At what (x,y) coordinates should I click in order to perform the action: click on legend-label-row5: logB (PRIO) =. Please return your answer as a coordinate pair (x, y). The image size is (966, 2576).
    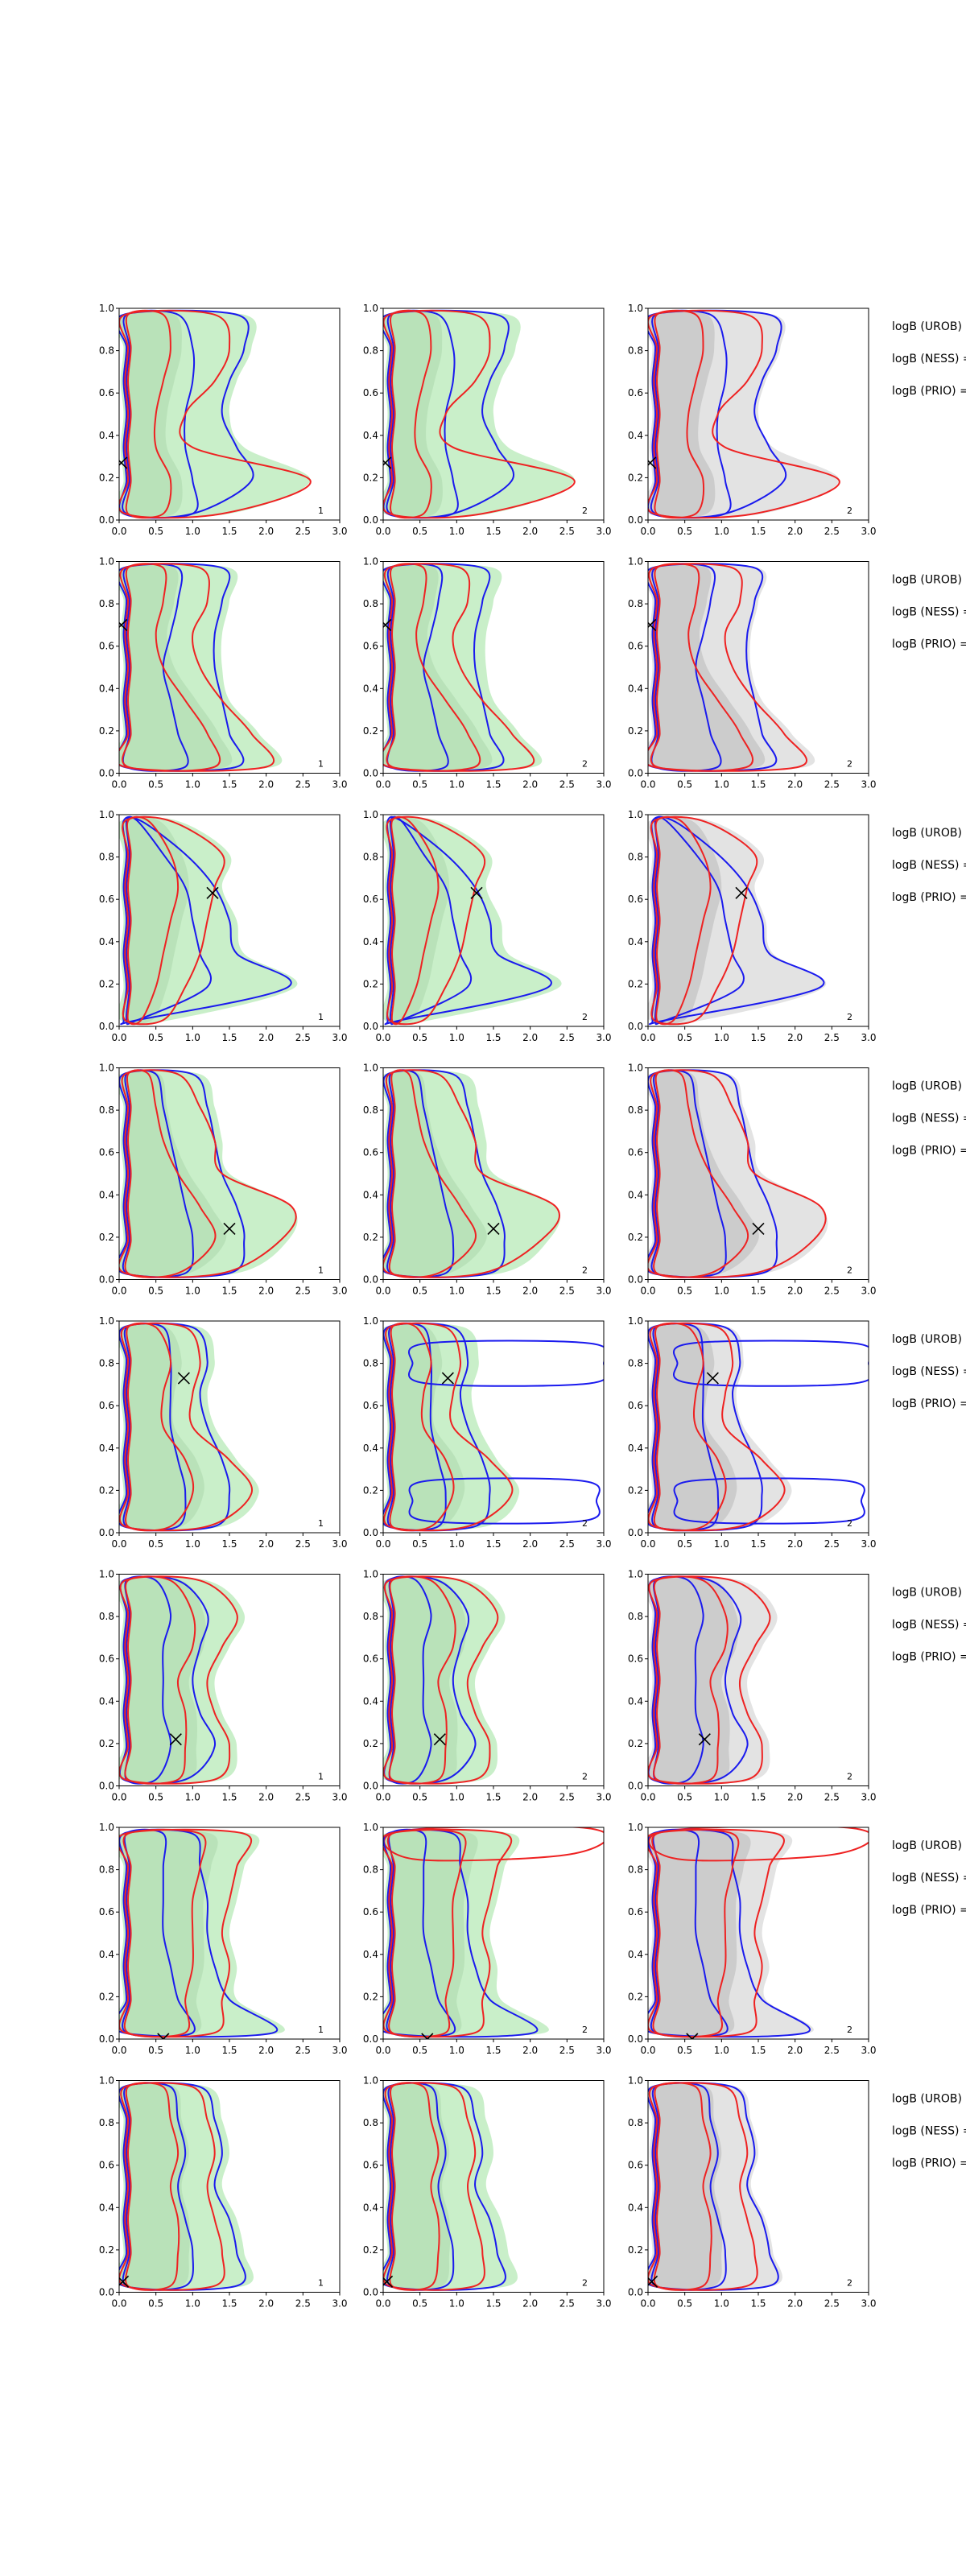
    Looking at the image, I should click on (929, 1403).